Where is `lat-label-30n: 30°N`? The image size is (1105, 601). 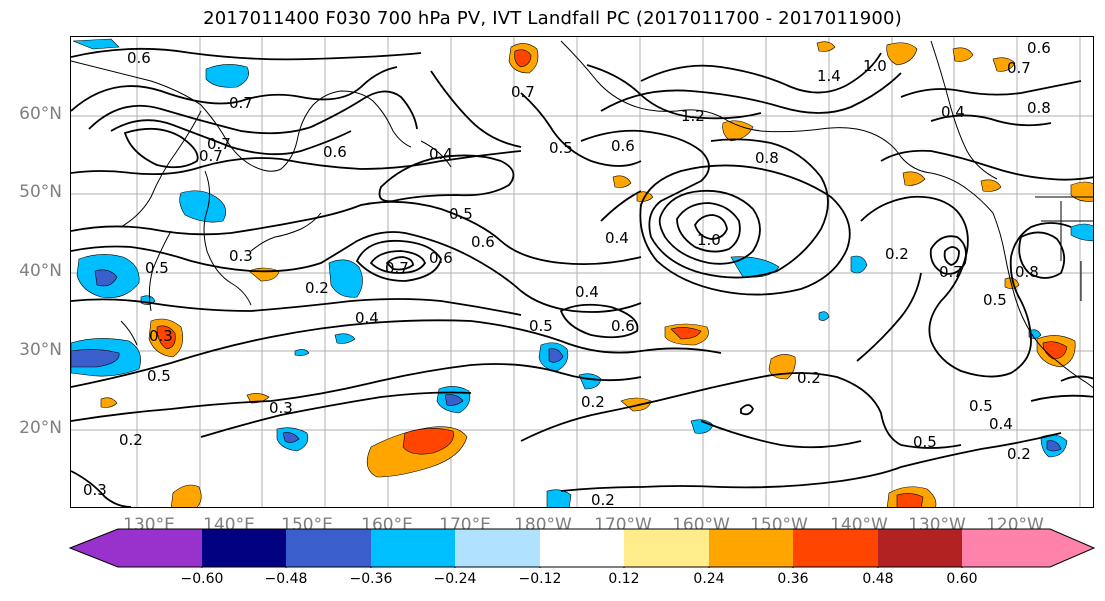 lat-label-30n: 30°N is located at coordinates (40, 350).